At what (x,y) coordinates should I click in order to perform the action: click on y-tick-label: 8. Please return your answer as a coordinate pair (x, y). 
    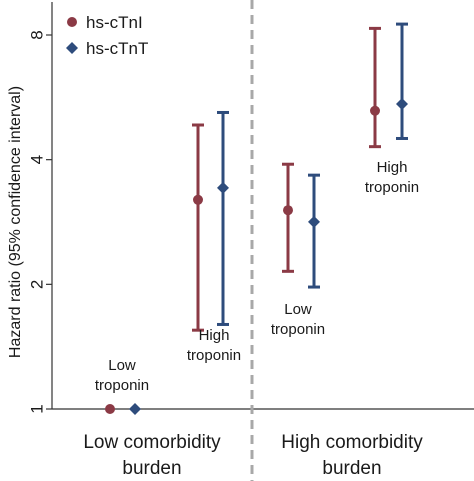
    Looking at the image, I should click on (36, 34).